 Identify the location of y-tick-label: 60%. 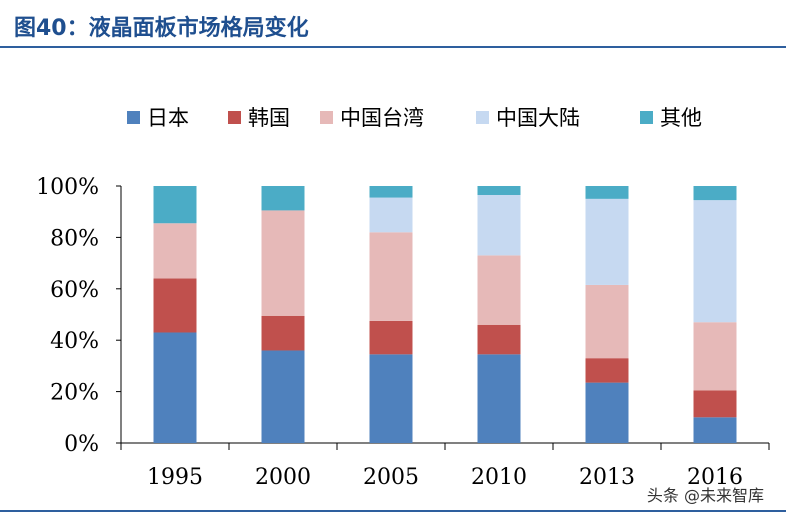
(74, 290).